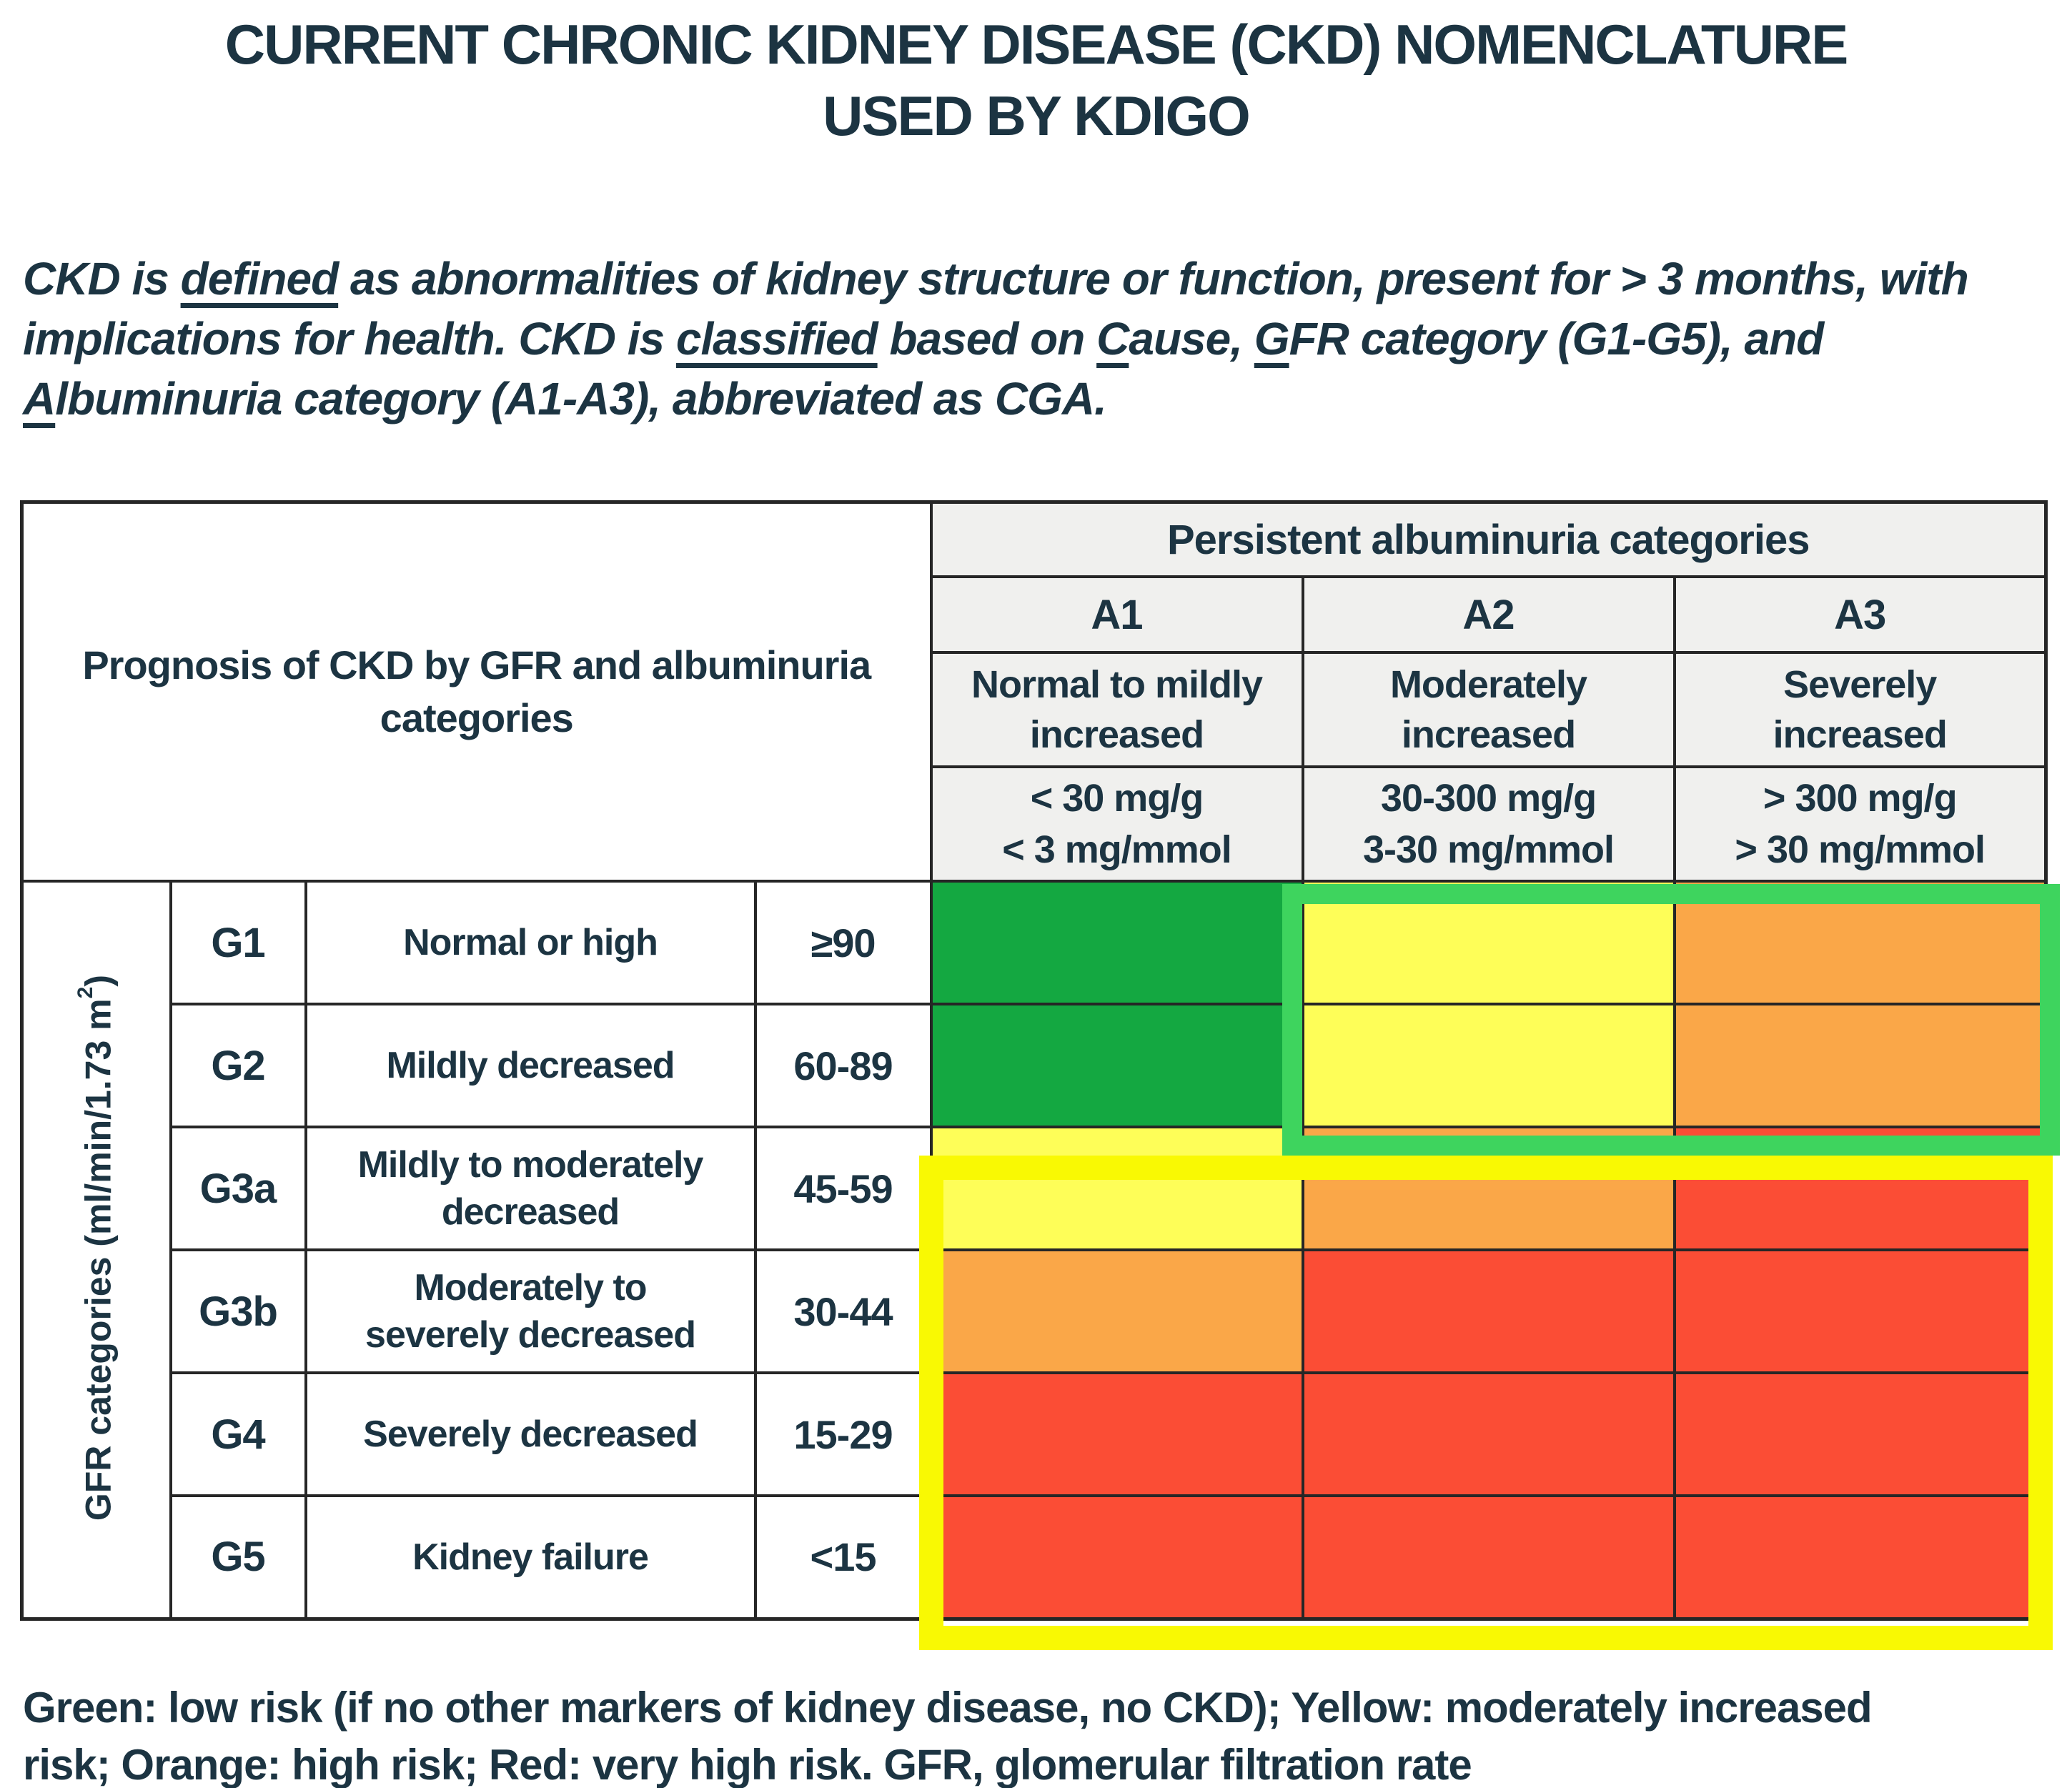  What do you see at coordinates (1488, 709) in the screenshot?
I see `col-header-a2-label: Moderately increased` at bounding box center [1488, 709].